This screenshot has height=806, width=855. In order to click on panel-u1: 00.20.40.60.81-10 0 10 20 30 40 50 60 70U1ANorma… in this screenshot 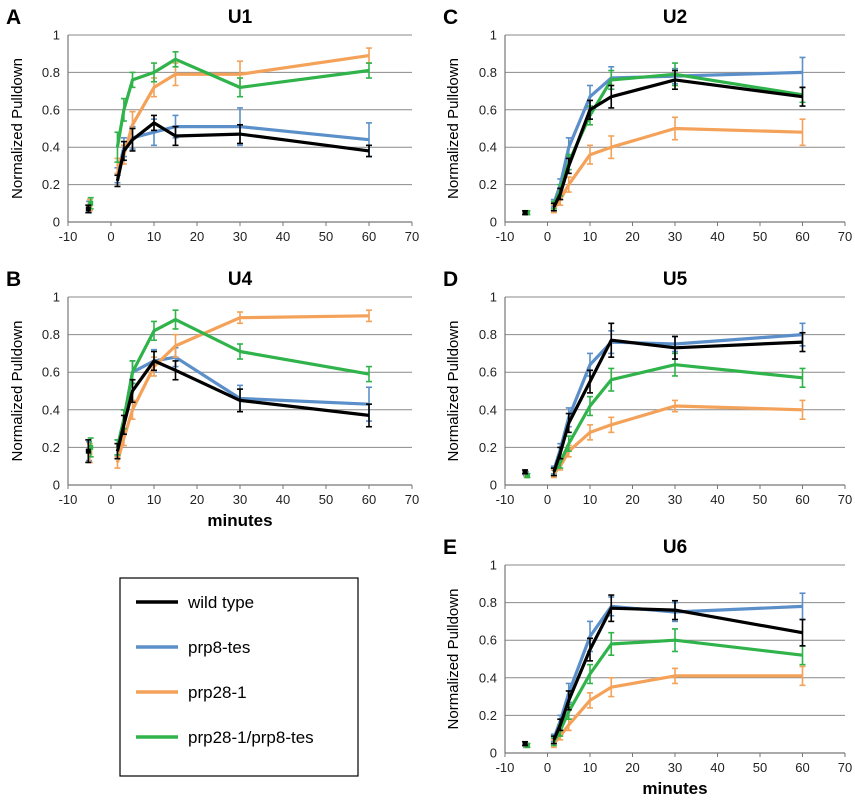, I will do `click(212, 125)`.